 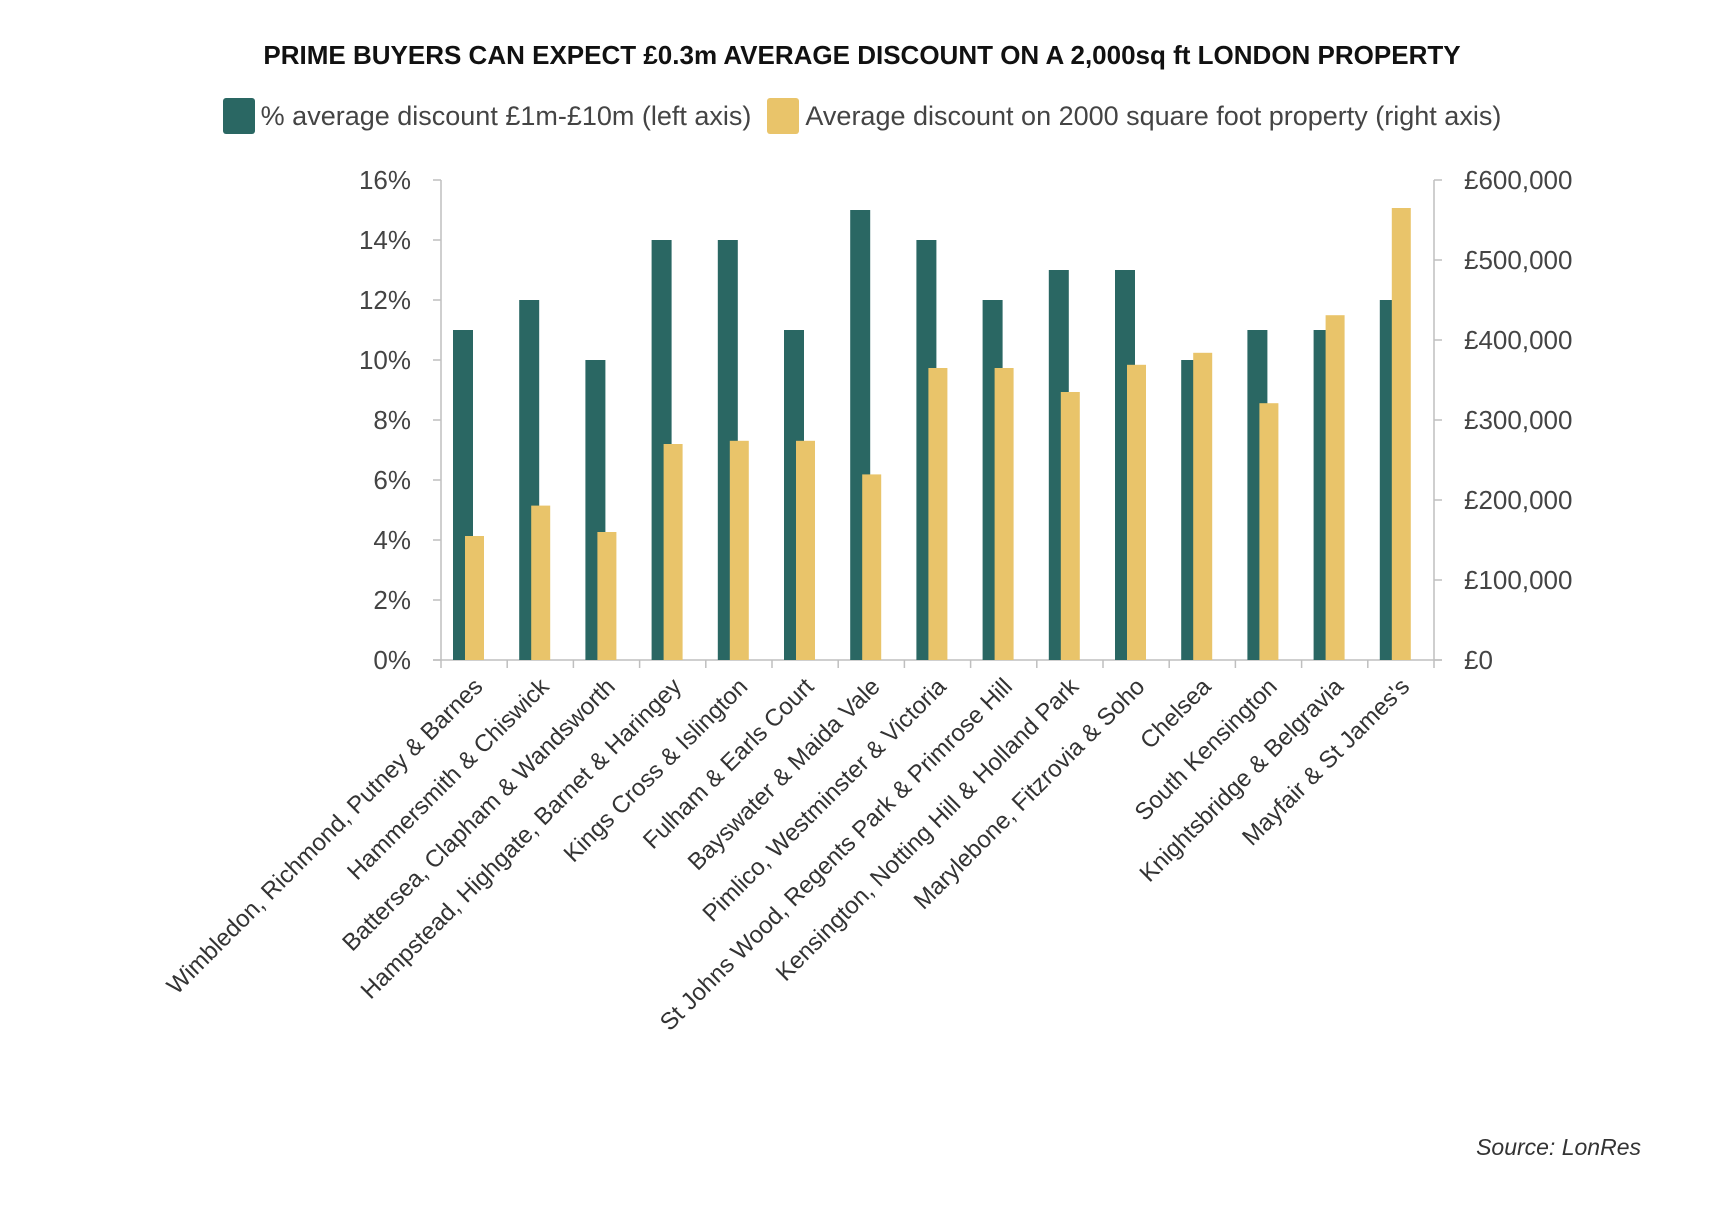 I want to click on category-label: Battersea, Clapham & Wandsworth, so click(x=479, y=815).